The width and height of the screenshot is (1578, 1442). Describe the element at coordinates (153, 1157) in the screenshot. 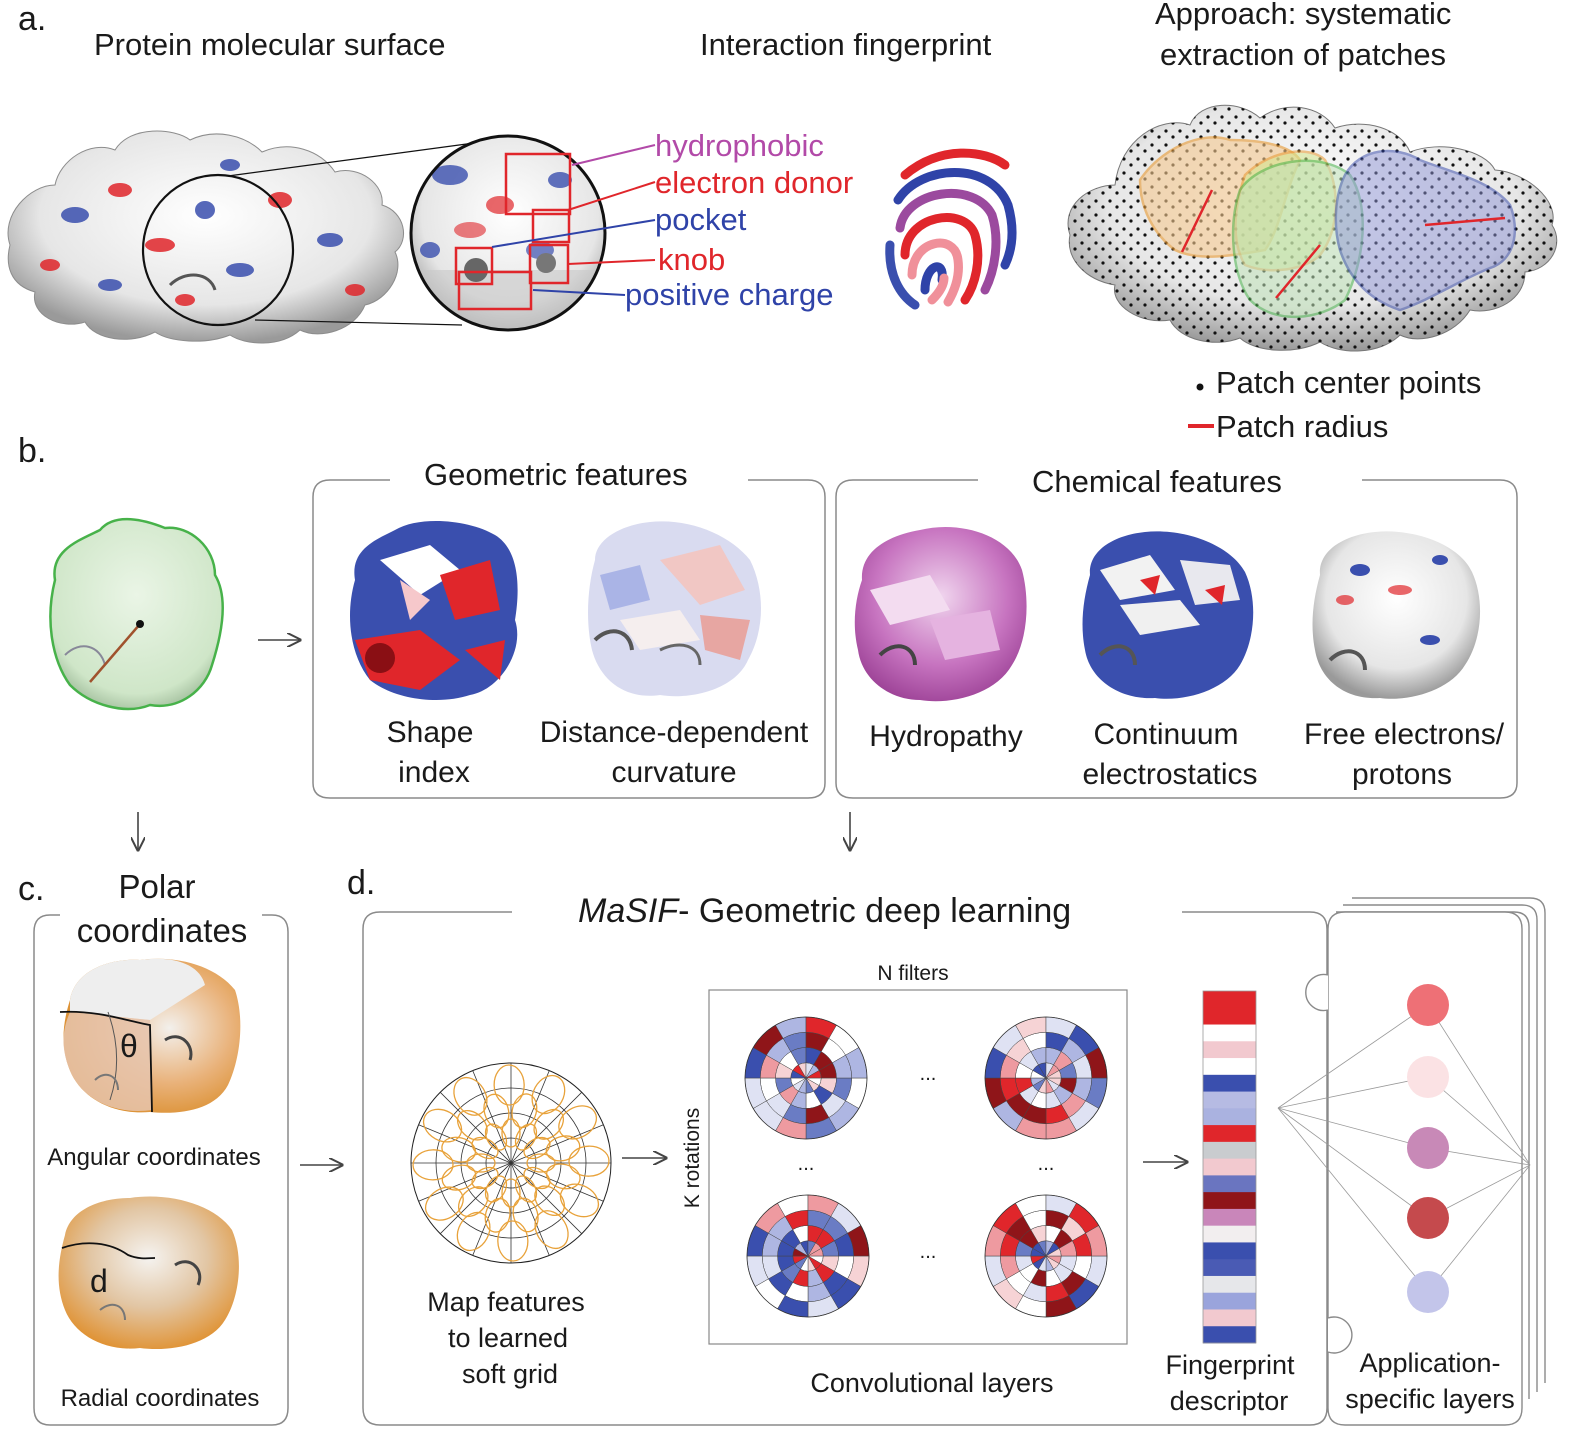

I see `angular-coordinates-label: Angular coordinates` at that location.